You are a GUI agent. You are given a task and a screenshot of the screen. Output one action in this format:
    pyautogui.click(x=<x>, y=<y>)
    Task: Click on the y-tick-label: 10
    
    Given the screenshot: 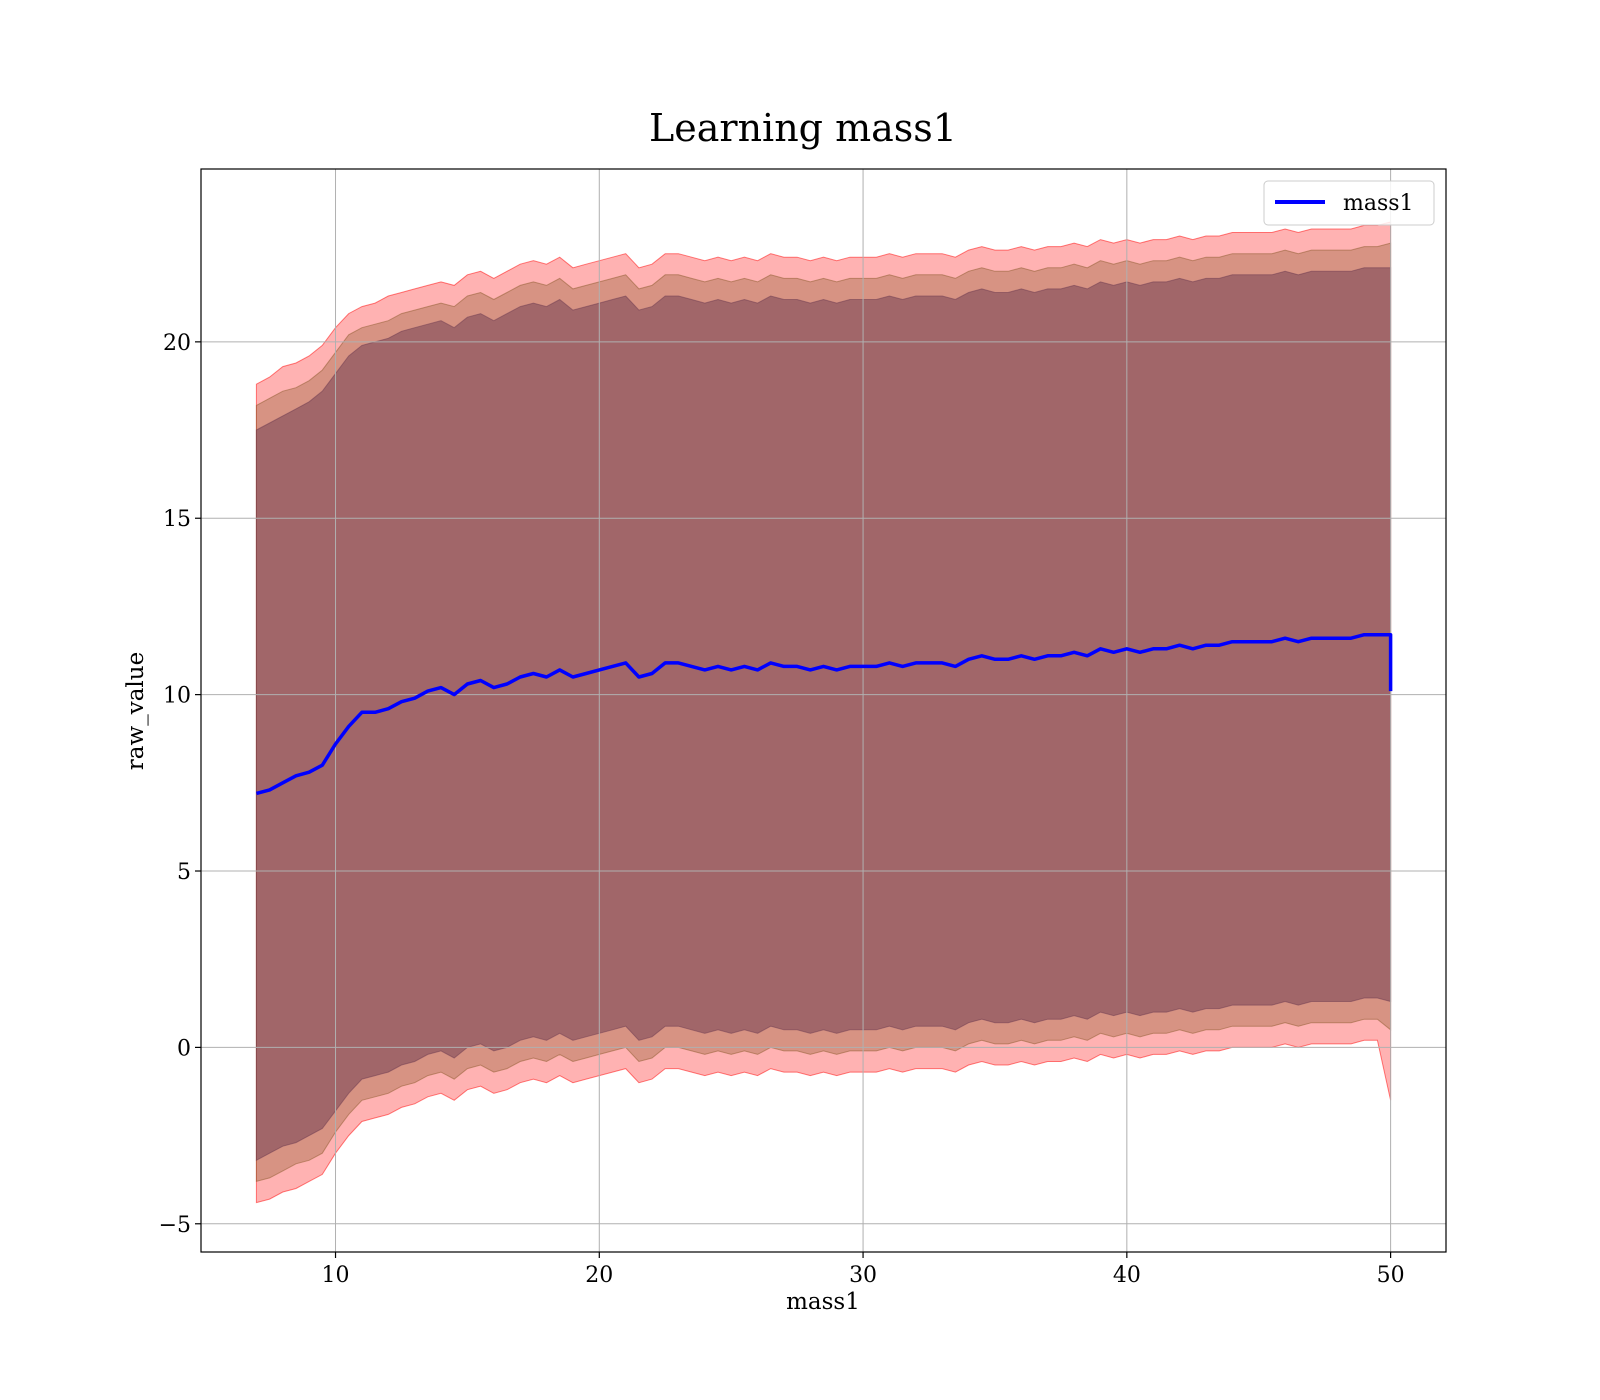 What is the action you would take?
    pyautogui.click(x=177, y=696)
    